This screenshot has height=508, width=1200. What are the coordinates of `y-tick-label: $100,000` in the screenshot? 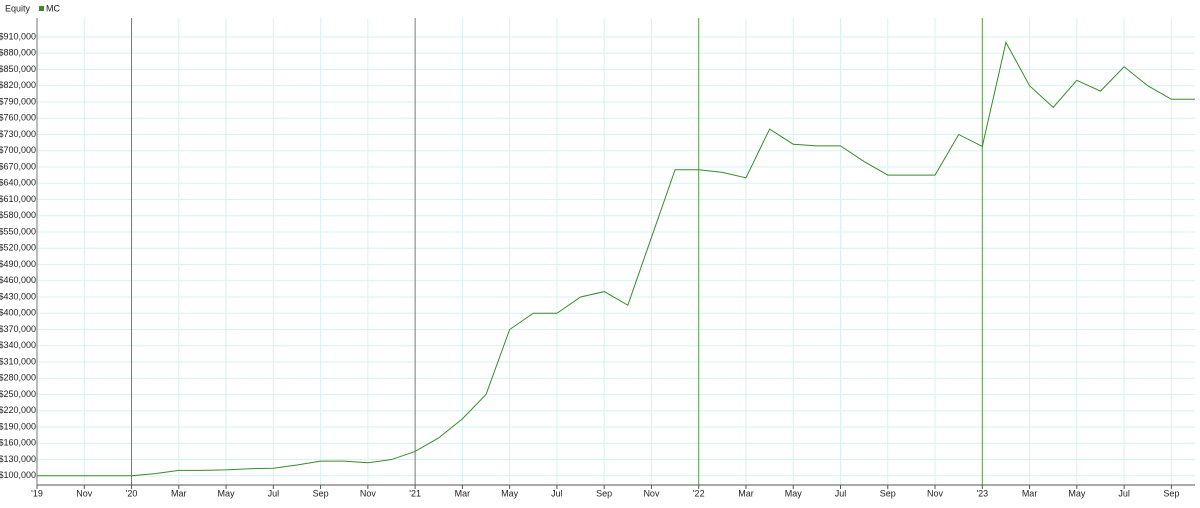 It's located at (18, 475).